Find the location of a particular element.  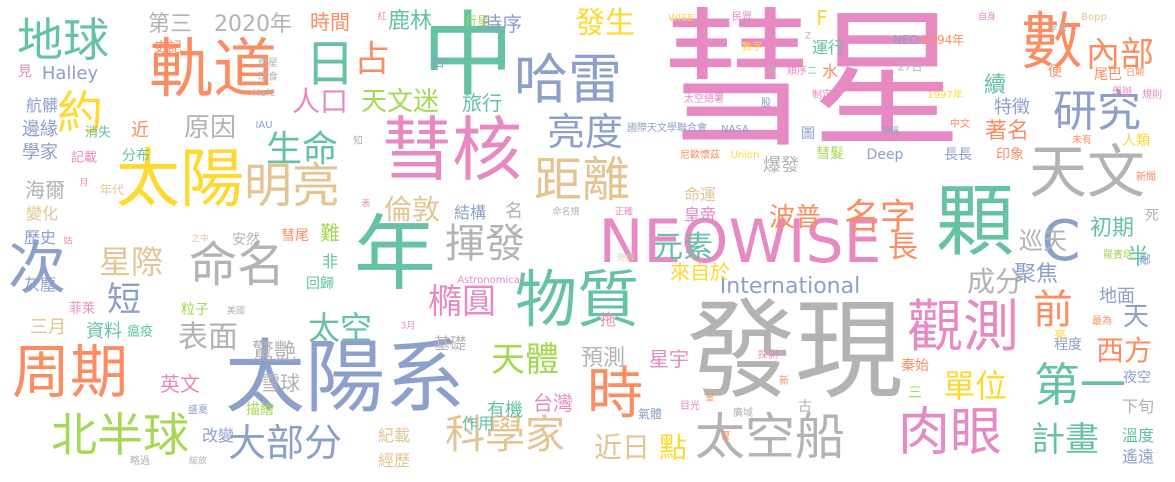

word-four: 四 is located at coordinates (438, 63).